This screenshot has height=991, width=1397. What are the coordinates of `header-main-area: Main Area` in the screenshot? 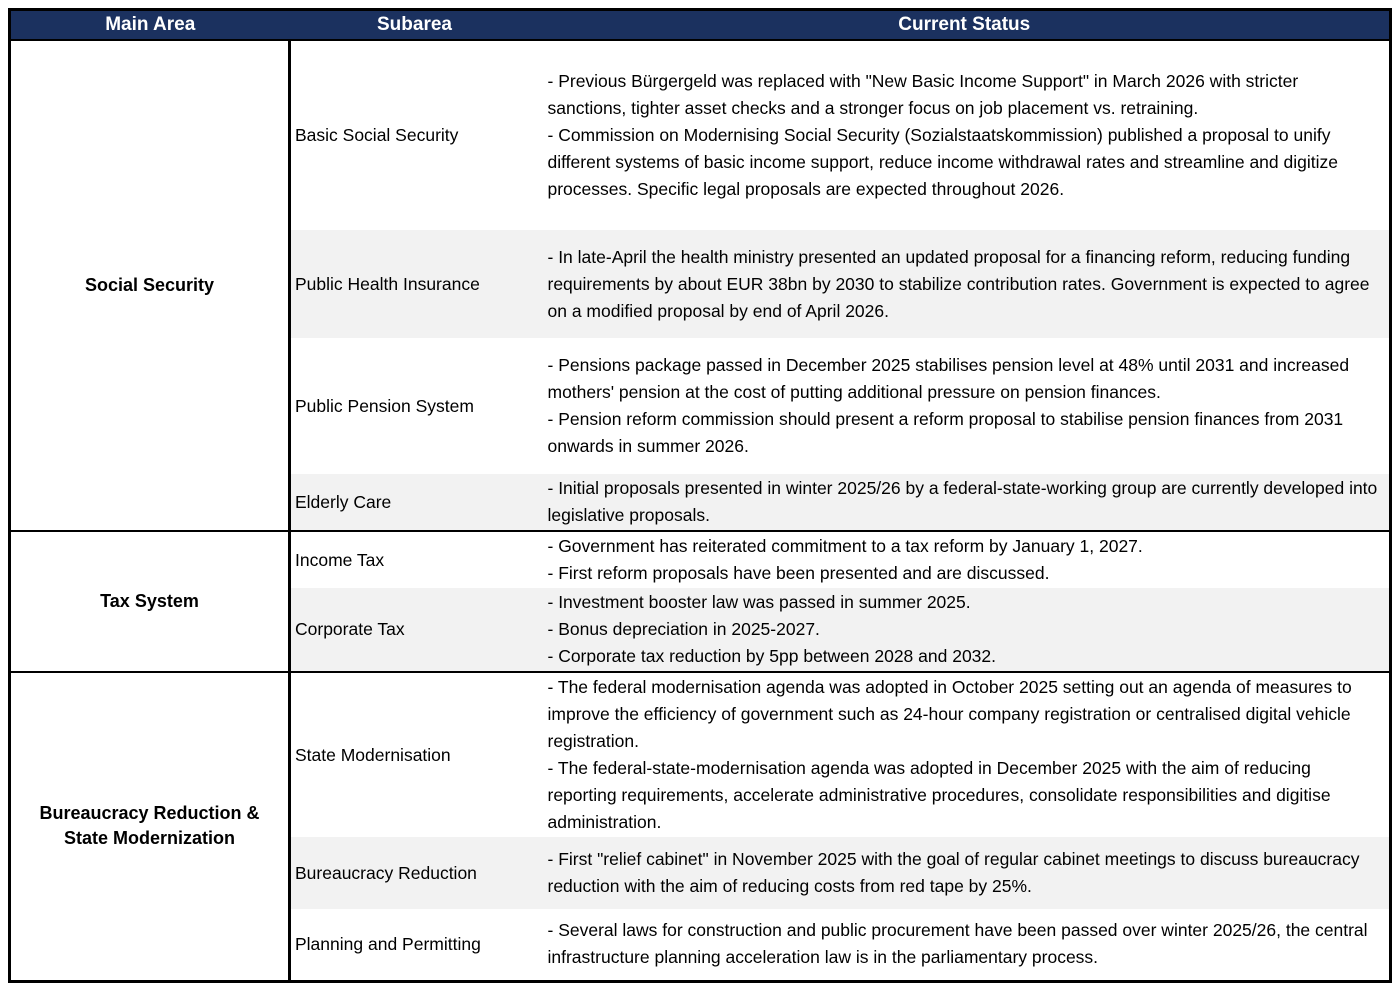 It's located at (149, 25).